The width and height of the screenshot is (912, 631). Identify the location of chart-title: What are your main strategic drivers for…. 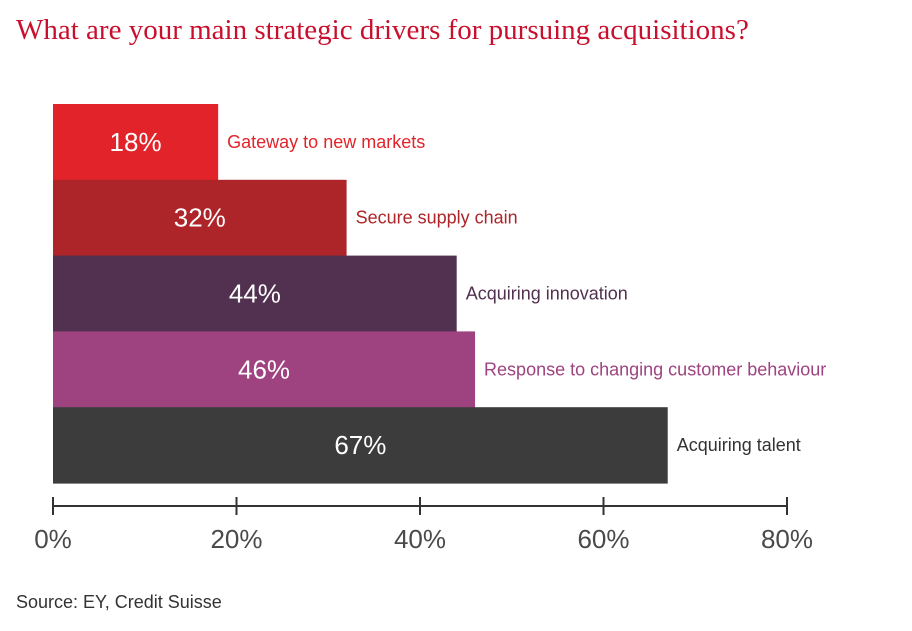
(382, 30).